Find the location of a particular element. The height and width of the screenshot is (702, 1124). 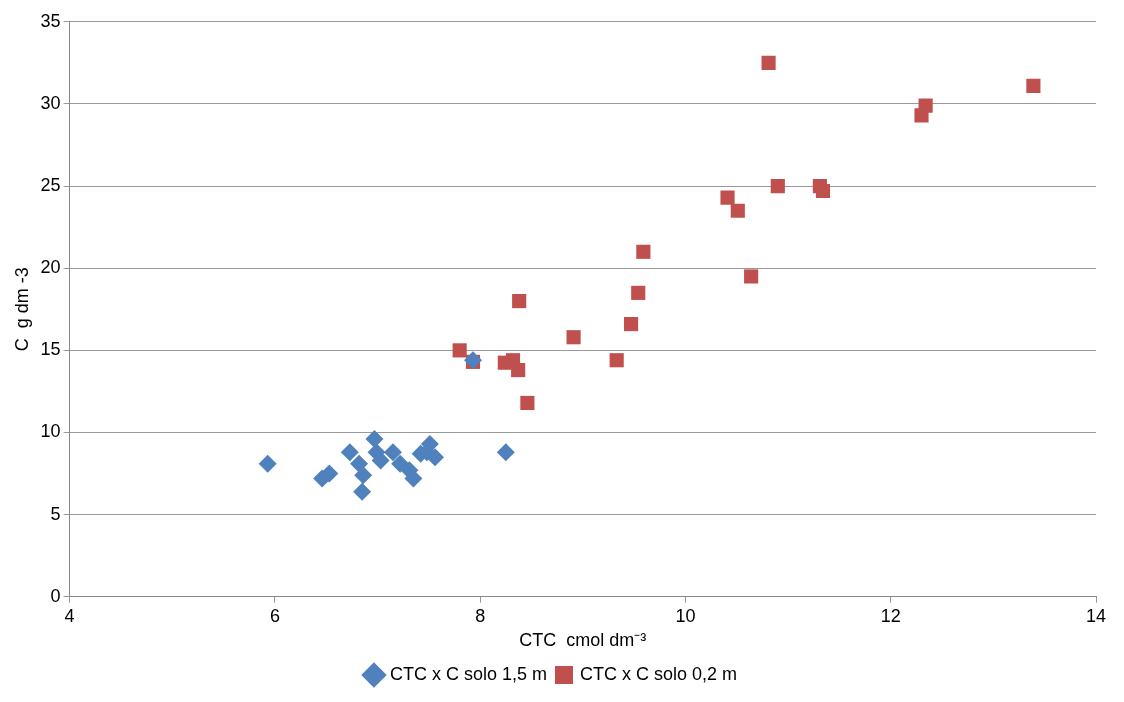

y-tick-label: 30 is located at coordinates (50, 102).